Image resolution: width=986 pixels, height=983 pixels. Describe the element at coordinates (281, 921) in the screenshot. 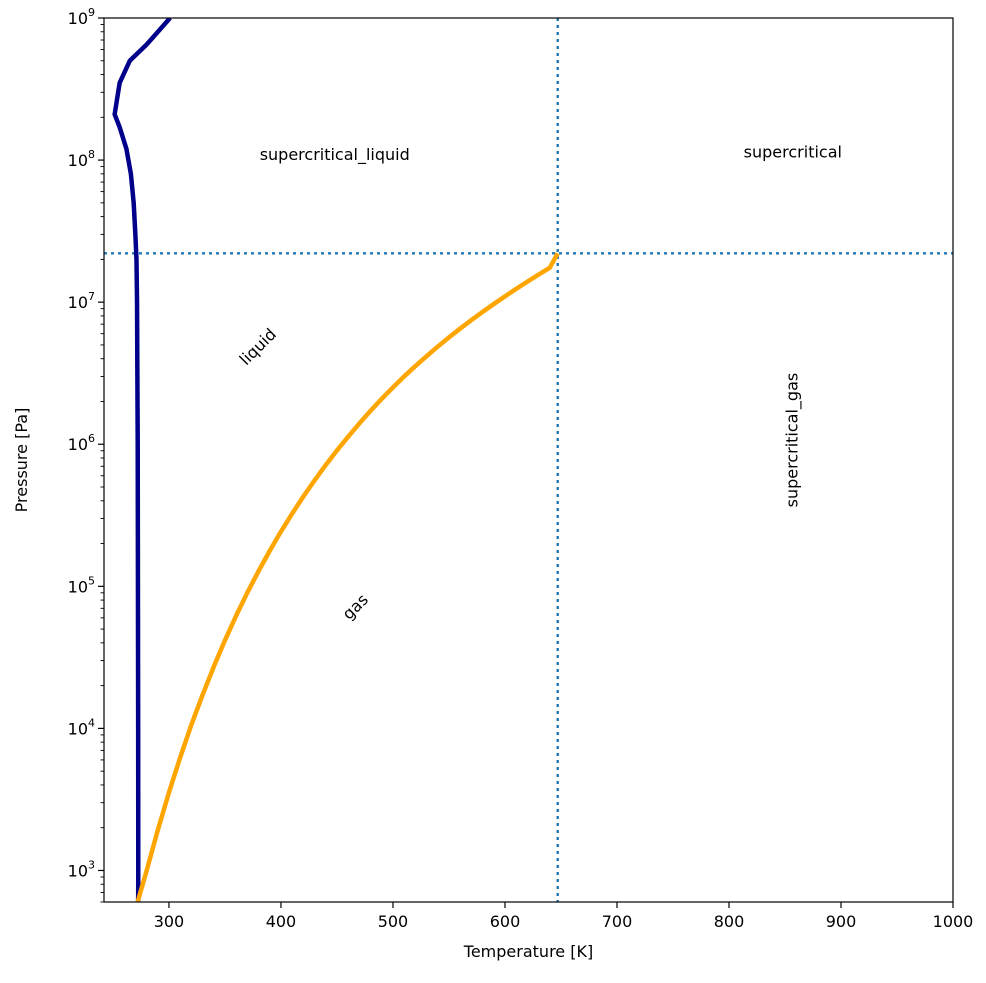

I see `x-tick-label: 400` at that location.